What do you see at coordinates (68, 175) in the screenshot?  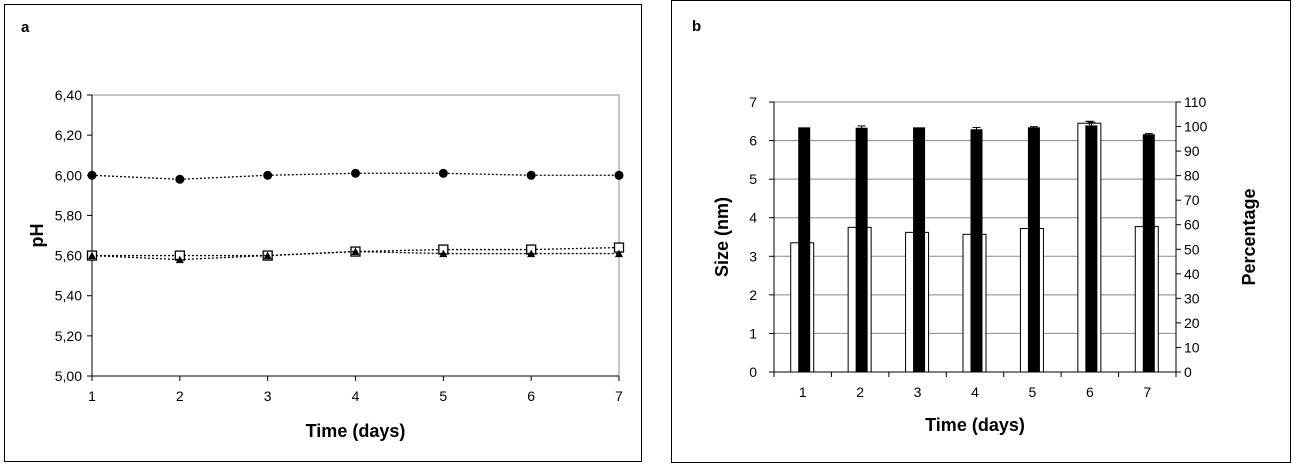 I see `y-tick-label: 6,00` at bounding box center [68, 175].